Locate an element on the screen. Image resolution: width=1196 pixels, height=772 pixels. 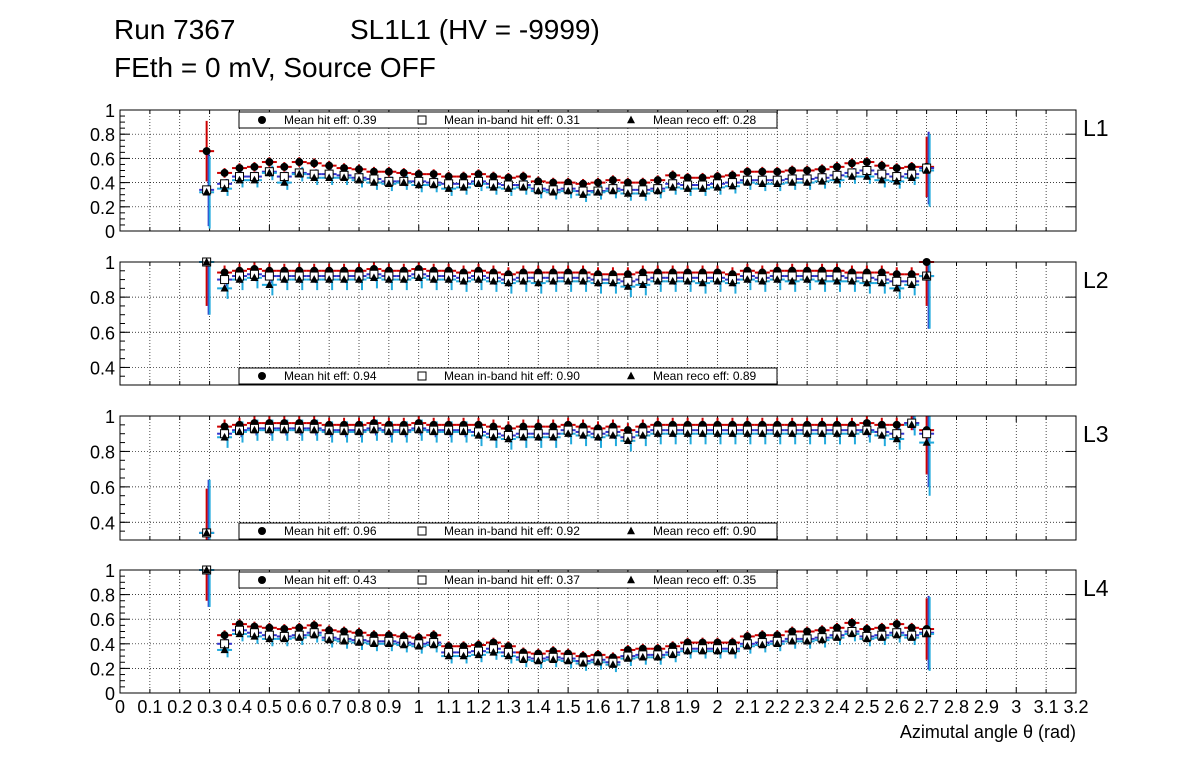
y-tick-label: 0.4 is located at coordinates (102, 645).